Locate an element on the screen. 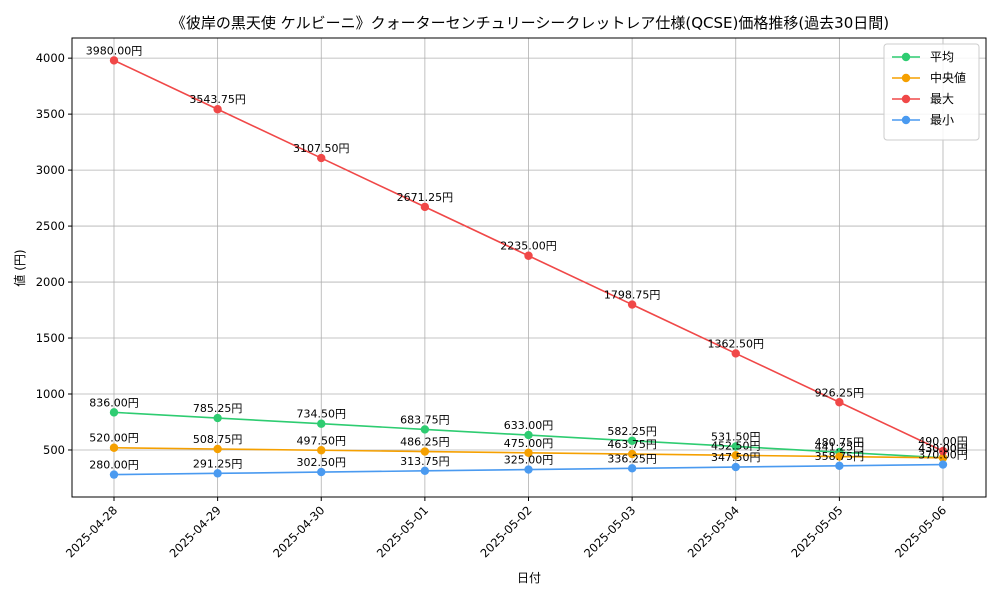 The image size is (1000, 600). data-label: 1362.50円 is located at coordinates (736, 343).